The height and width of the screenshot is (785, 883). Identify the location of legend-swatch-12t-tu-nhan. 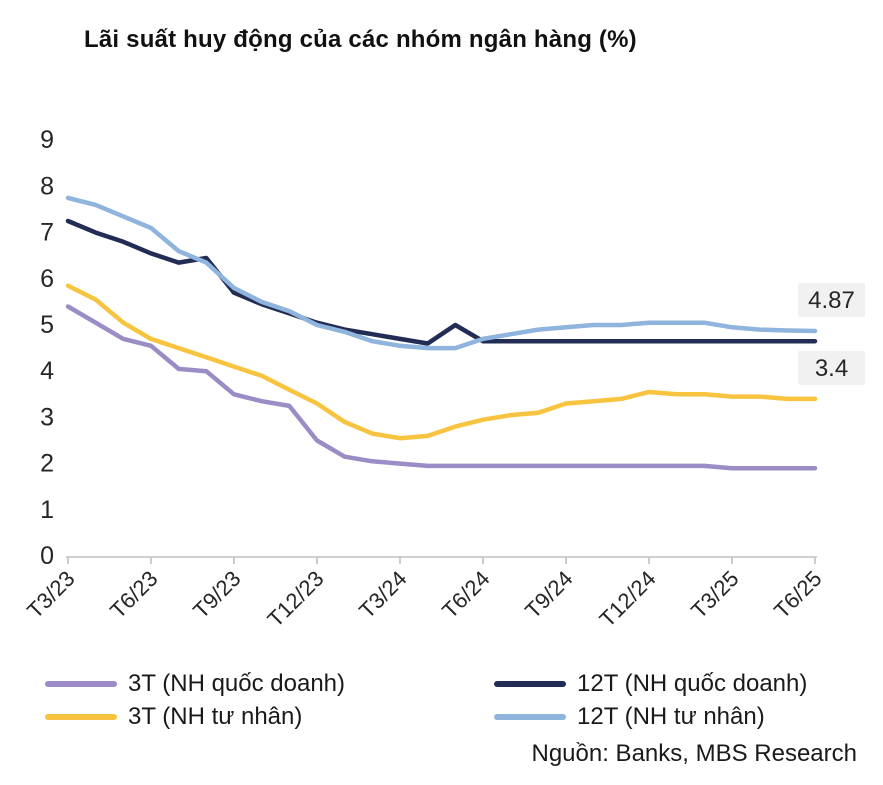
(530, 717).